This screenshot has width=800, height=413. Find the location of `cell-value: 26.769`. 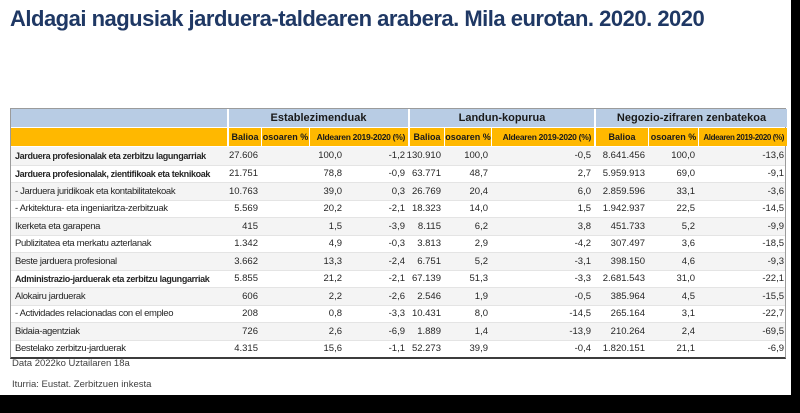

cell-value: 26.769 is located at coordinates (426, 191).